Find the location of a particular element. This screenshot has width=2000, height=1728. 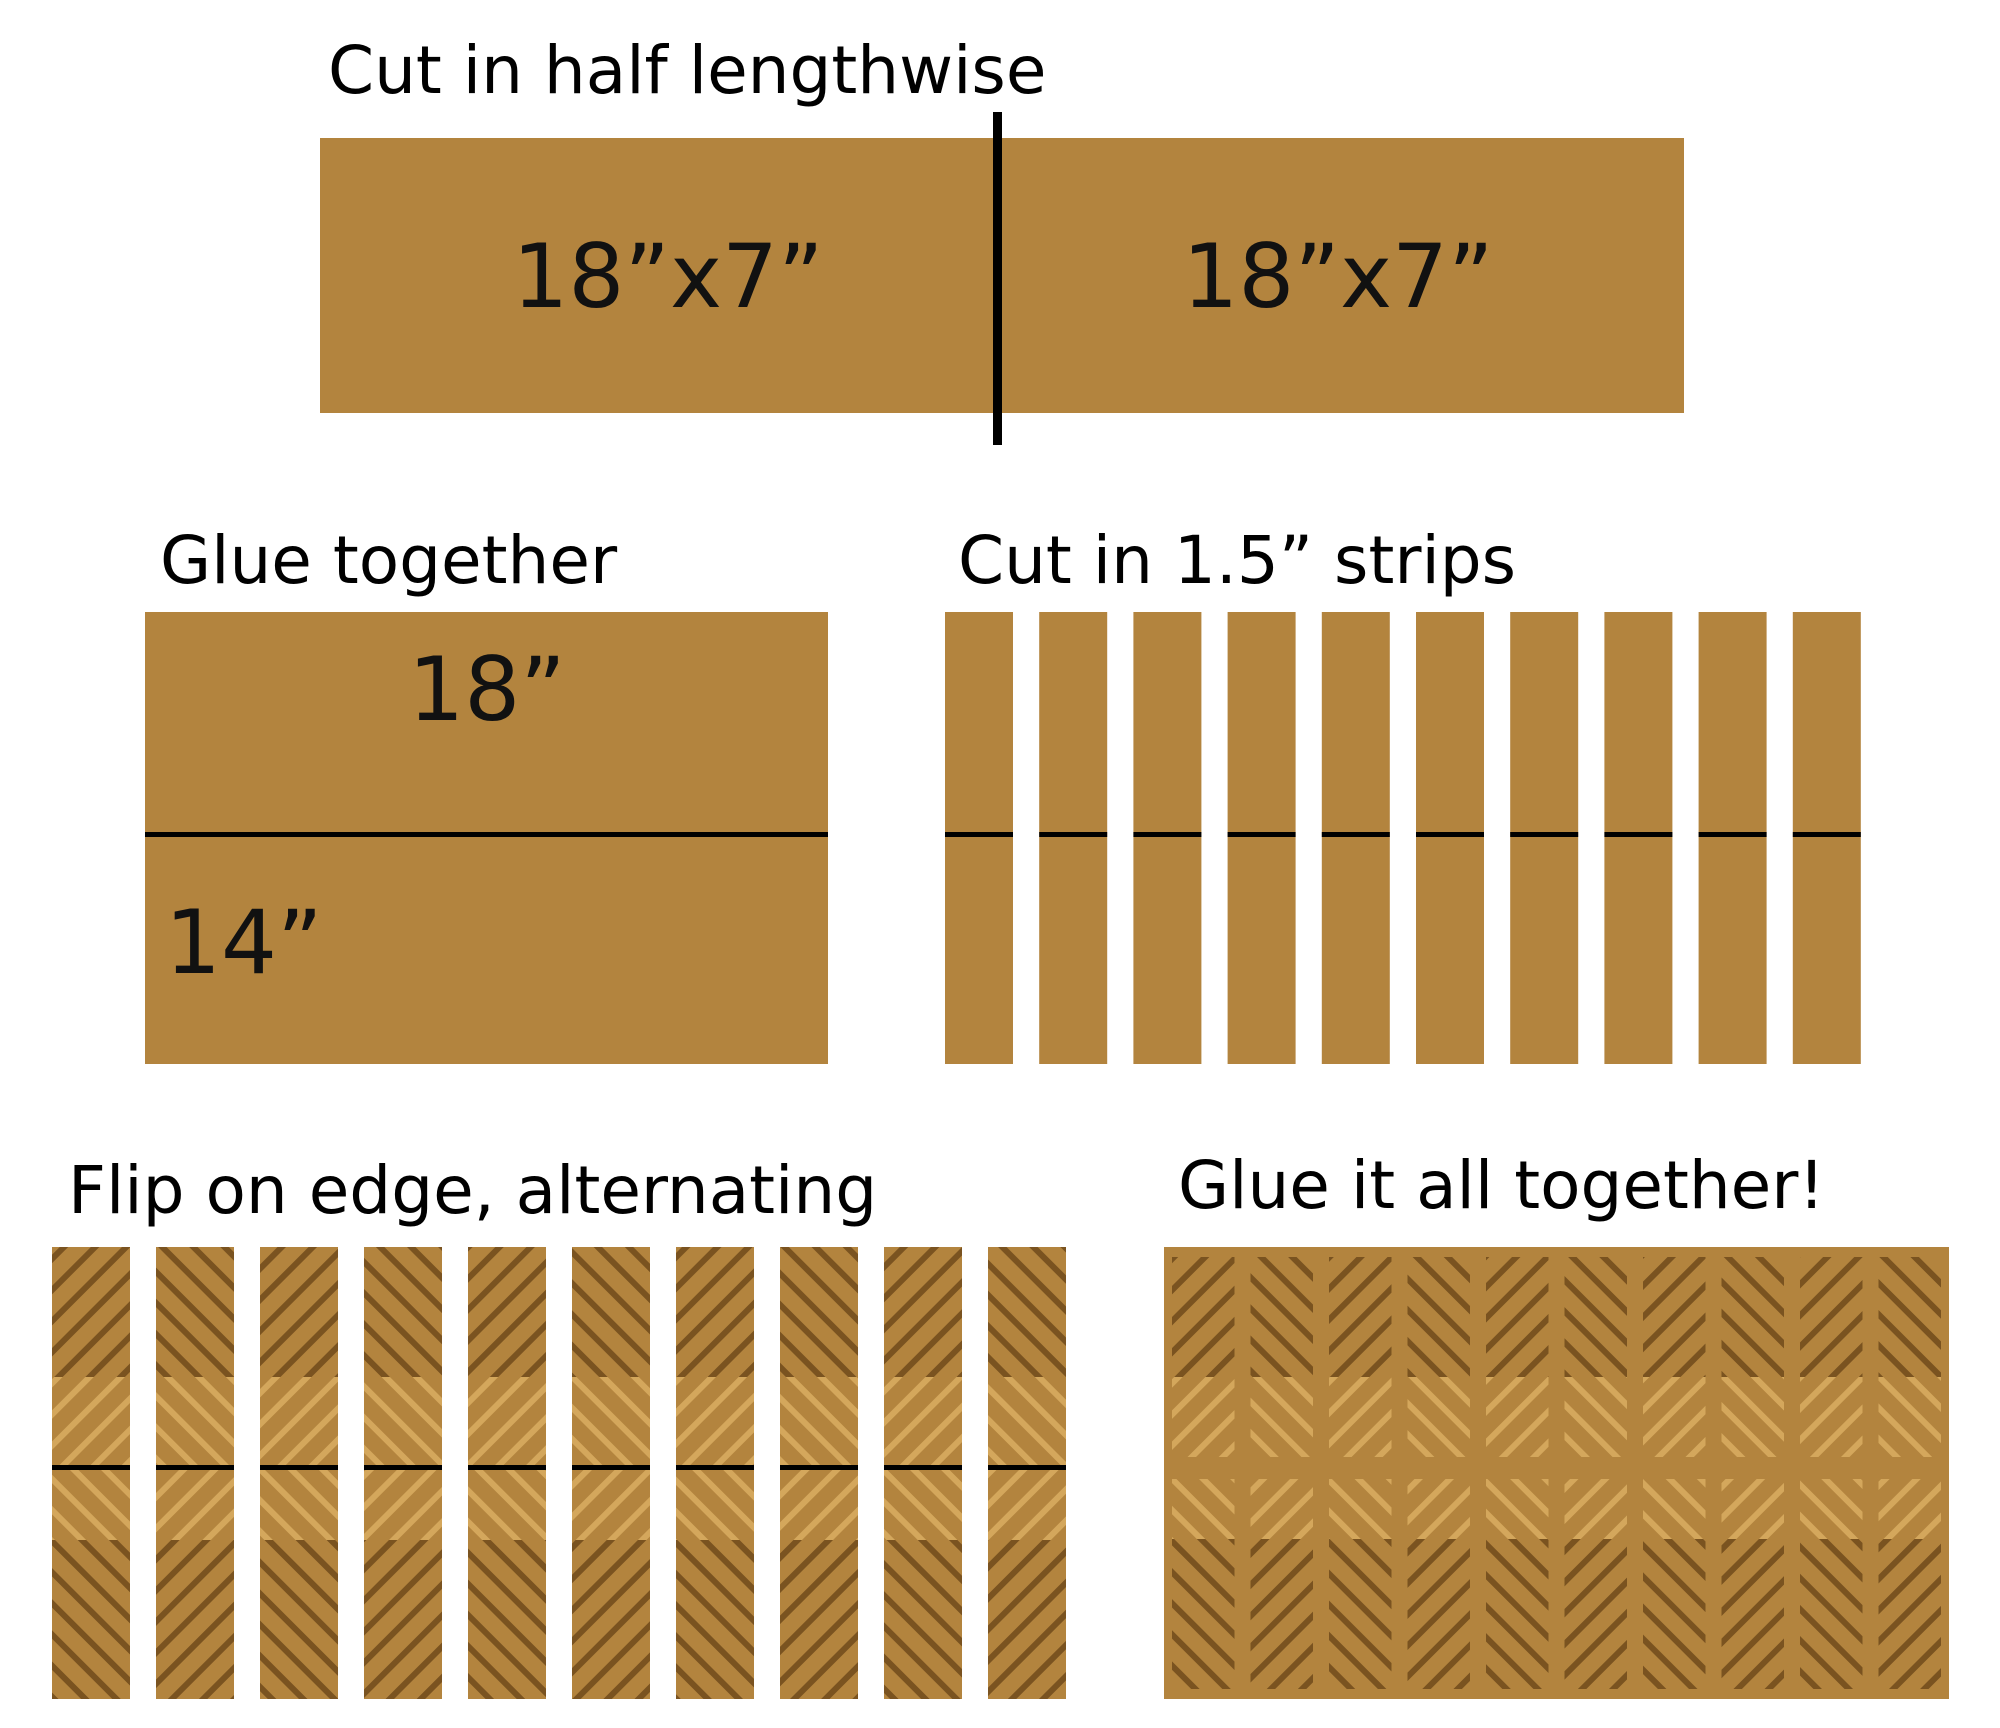

step2-title: Glue together is located at coordinates (389, 560).